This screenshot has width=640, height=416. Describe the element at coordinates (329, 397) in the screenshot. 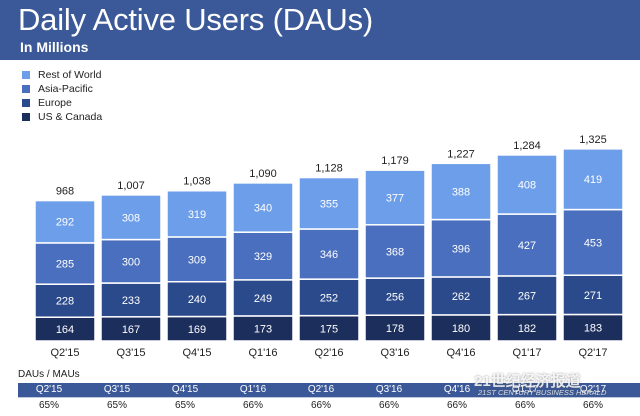

I see `divider` at that location.